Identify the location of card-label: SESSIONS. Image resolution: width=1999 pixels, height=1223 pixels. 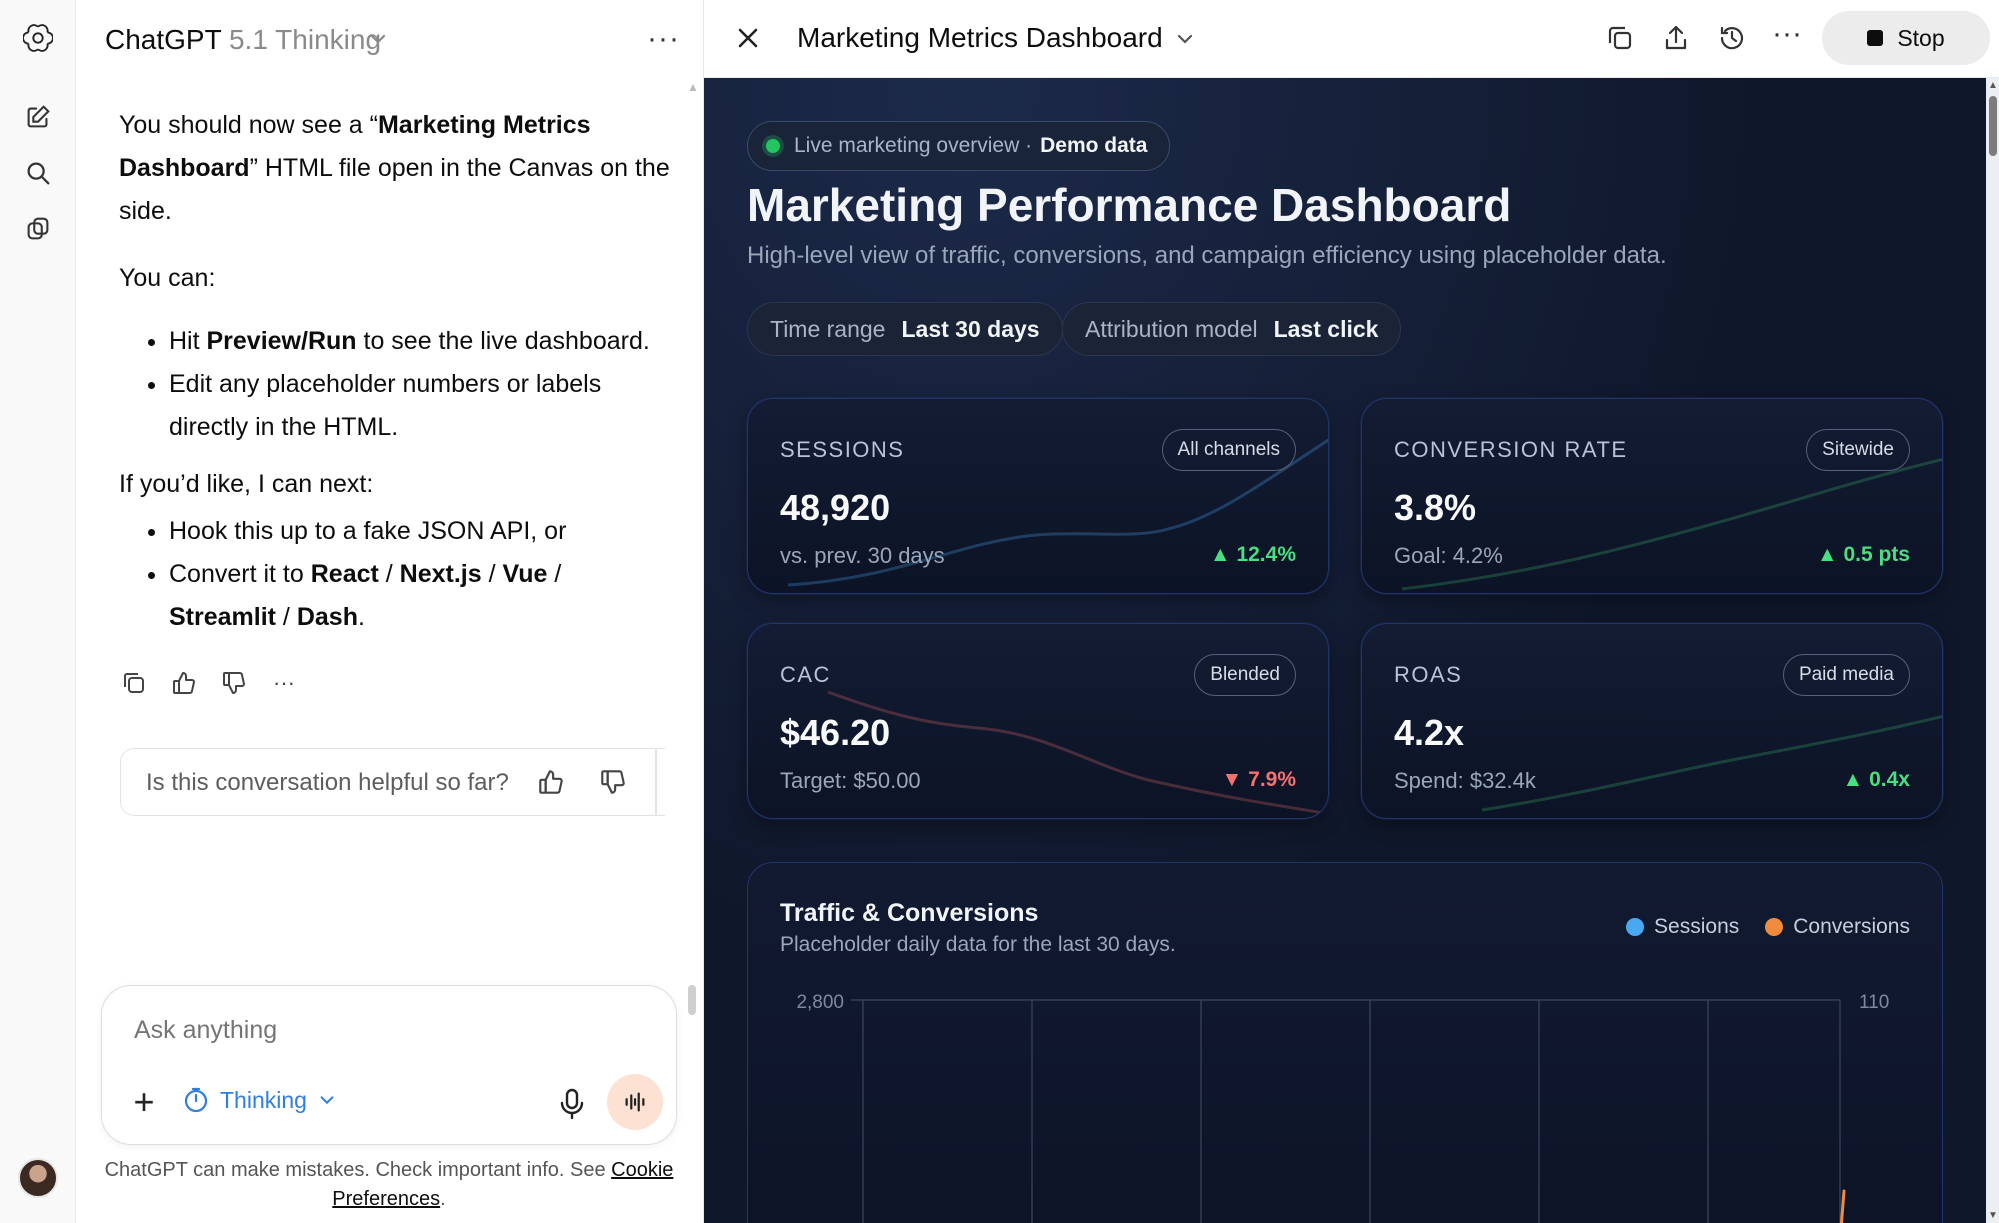
(842, 449).